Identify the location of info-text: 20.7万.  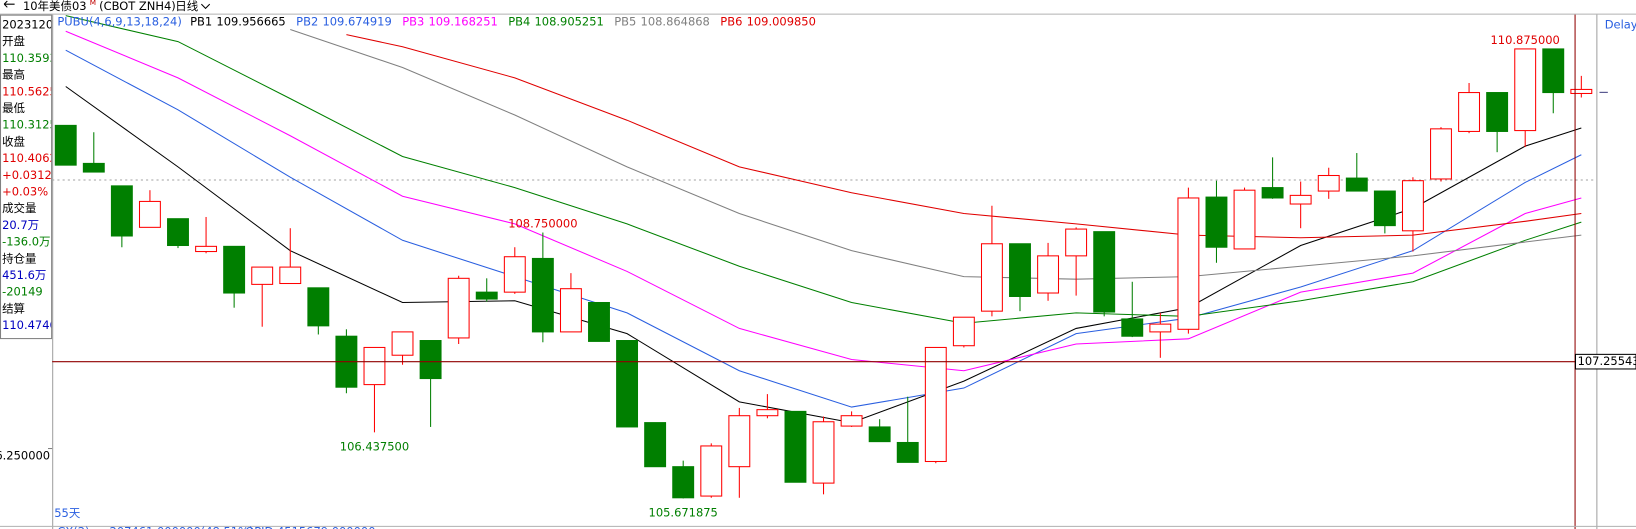
(20, 225).